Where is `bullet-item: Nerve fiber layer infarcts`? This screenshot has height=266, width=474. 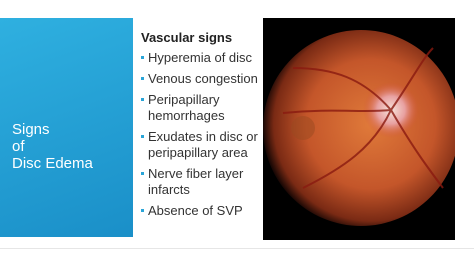 bullet-item: Nerve fiber layer infarcts is located at coordinates (203, 182).